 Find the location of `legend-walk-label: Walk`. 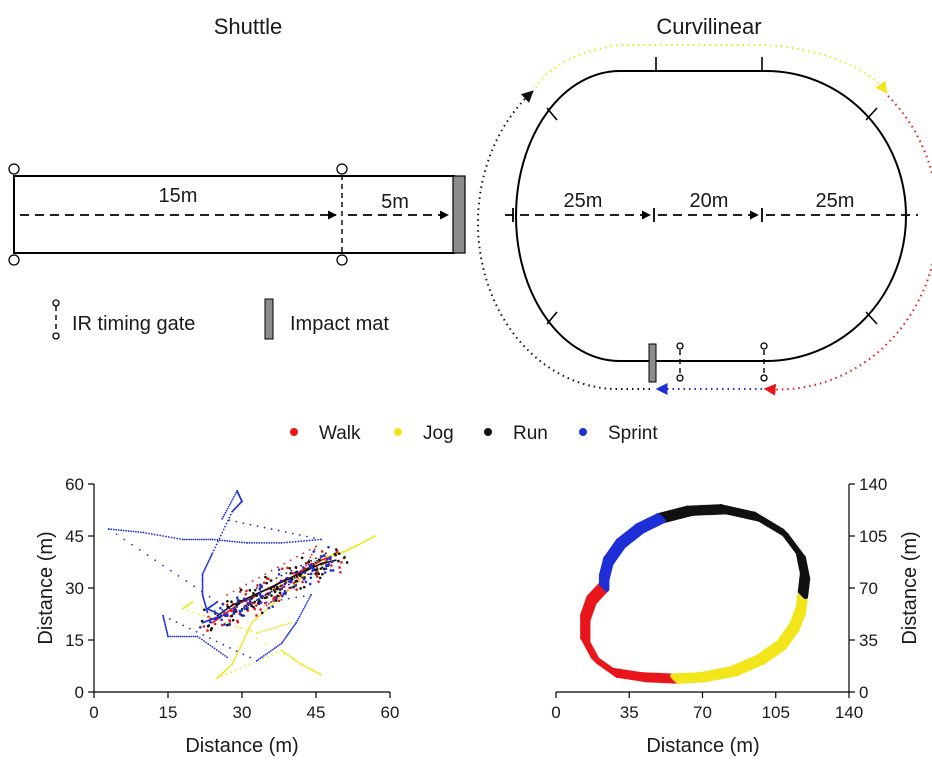

legend-walk-label: Walk is located at coordinates (340, 433).